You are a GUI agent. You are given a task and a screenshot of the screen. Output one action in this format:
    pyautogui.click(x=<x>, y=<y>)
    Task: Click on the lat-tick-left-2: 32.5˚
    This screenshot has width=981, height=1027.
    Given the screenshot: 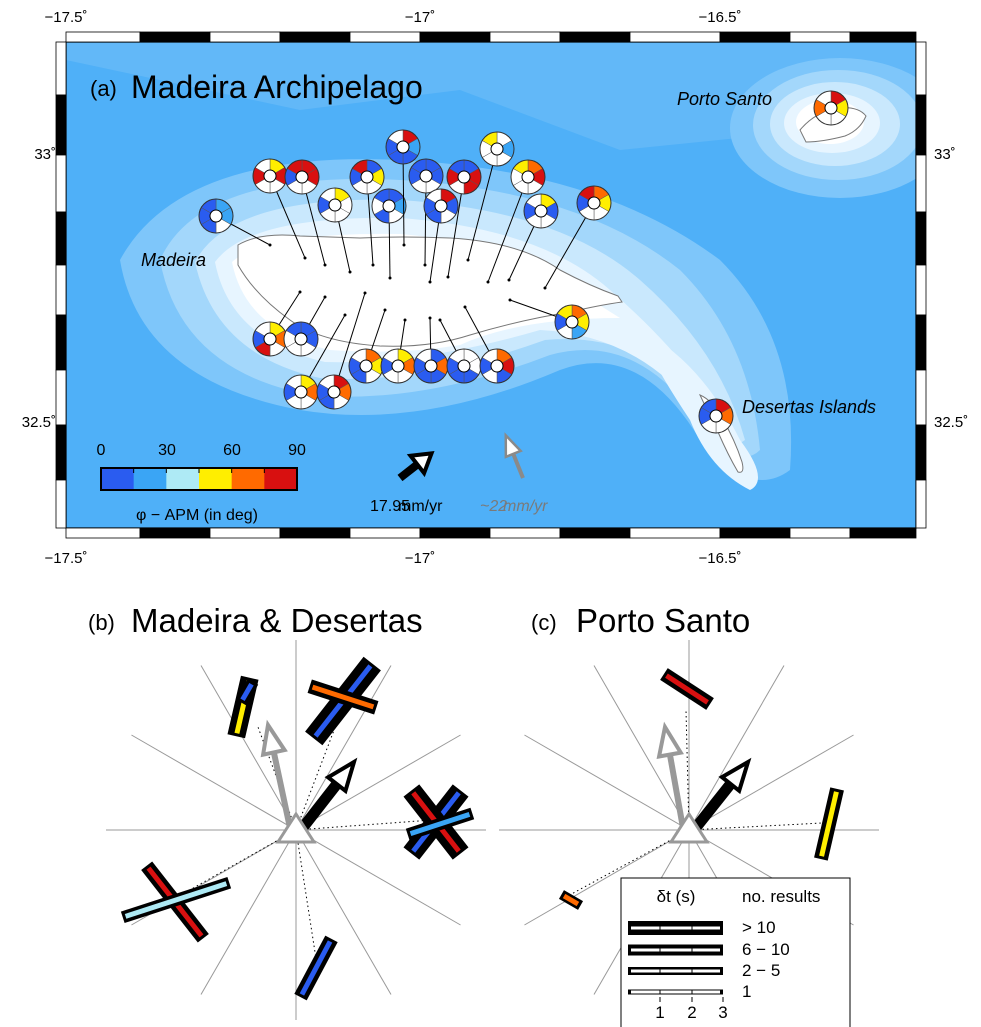 What is the action you would take?
    pyautogui.click(x=39, y=422)
    